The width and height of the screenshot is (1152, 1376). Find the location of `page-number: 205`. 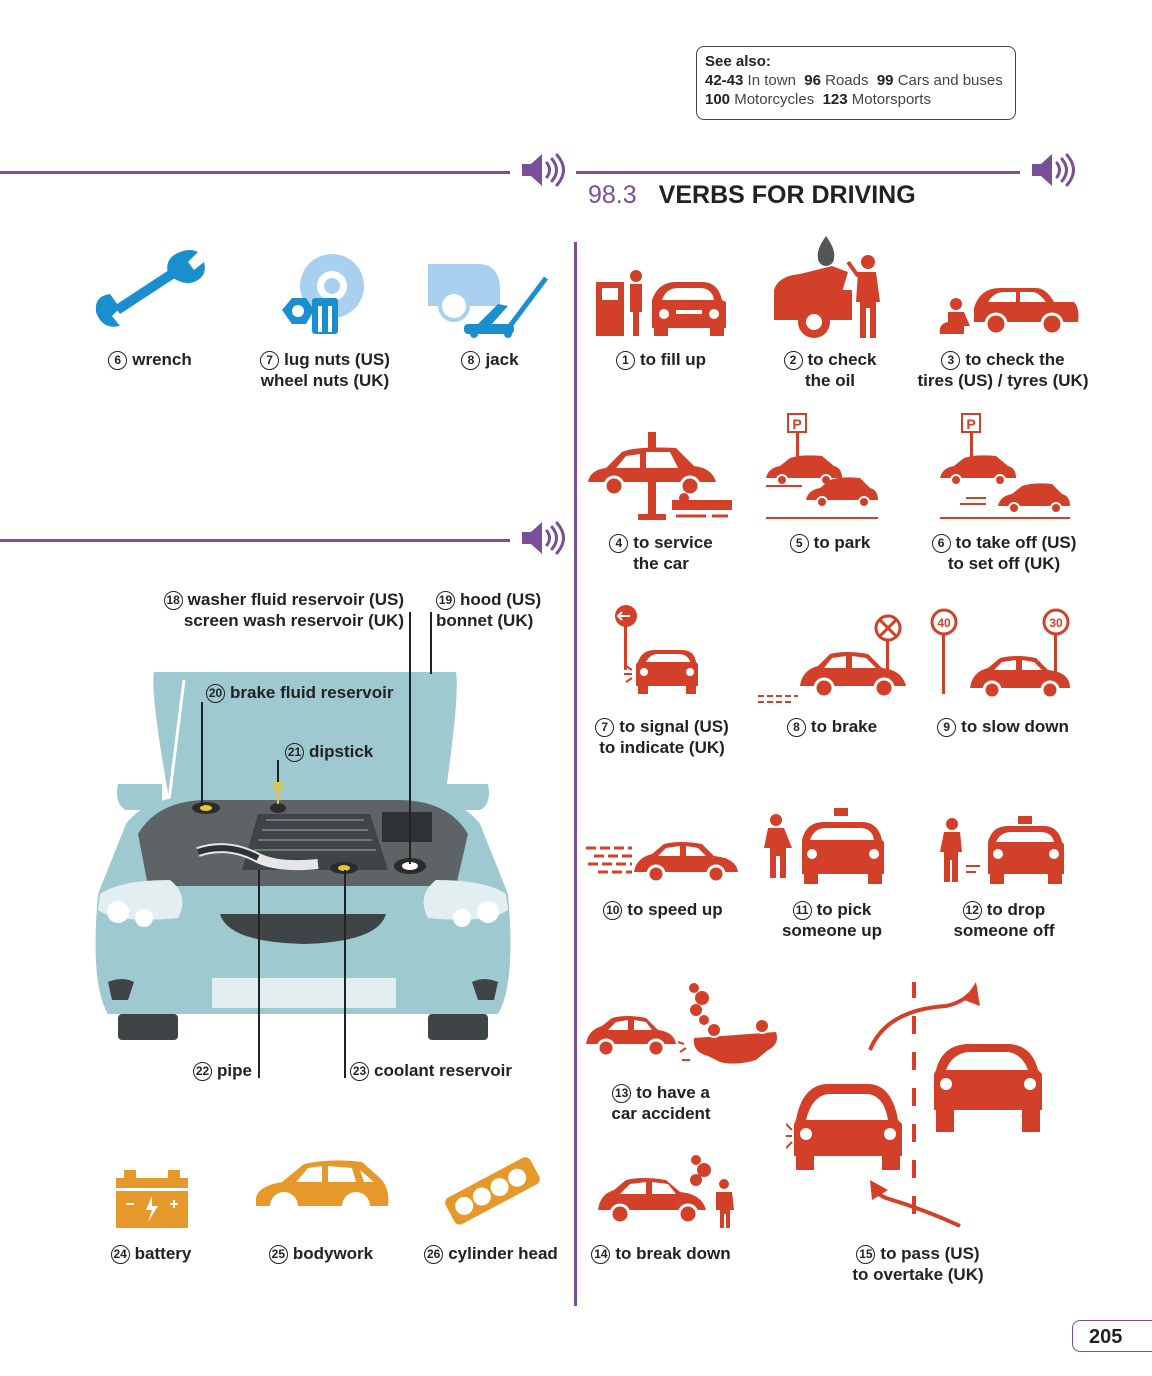

page-number: 205 is located at coordinates (1112, 1336).